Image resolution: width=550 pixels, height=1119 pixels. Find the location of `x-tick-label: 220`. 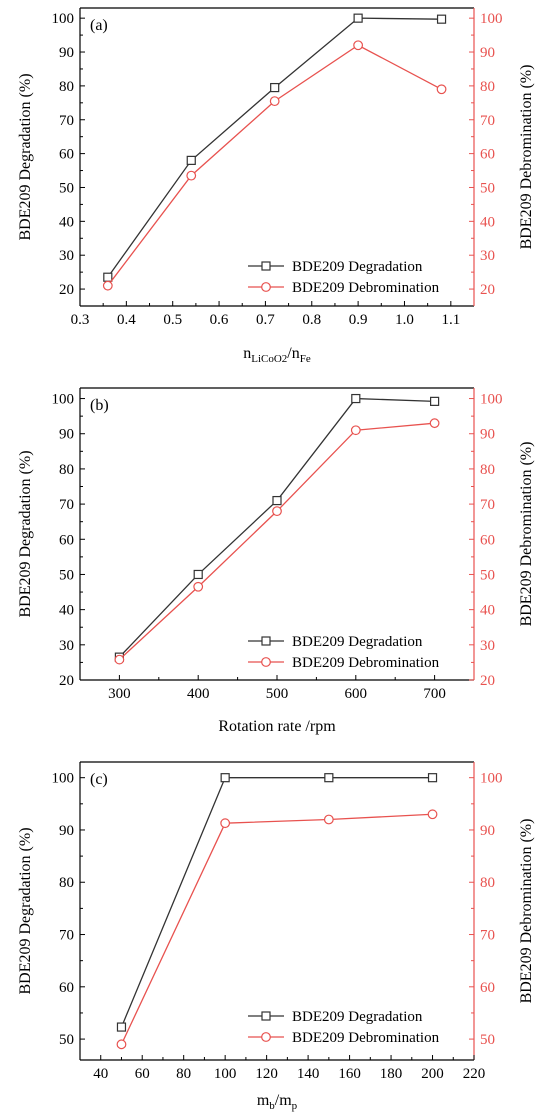

x-tick-label: 220 is located at coordinates (474, 1074).